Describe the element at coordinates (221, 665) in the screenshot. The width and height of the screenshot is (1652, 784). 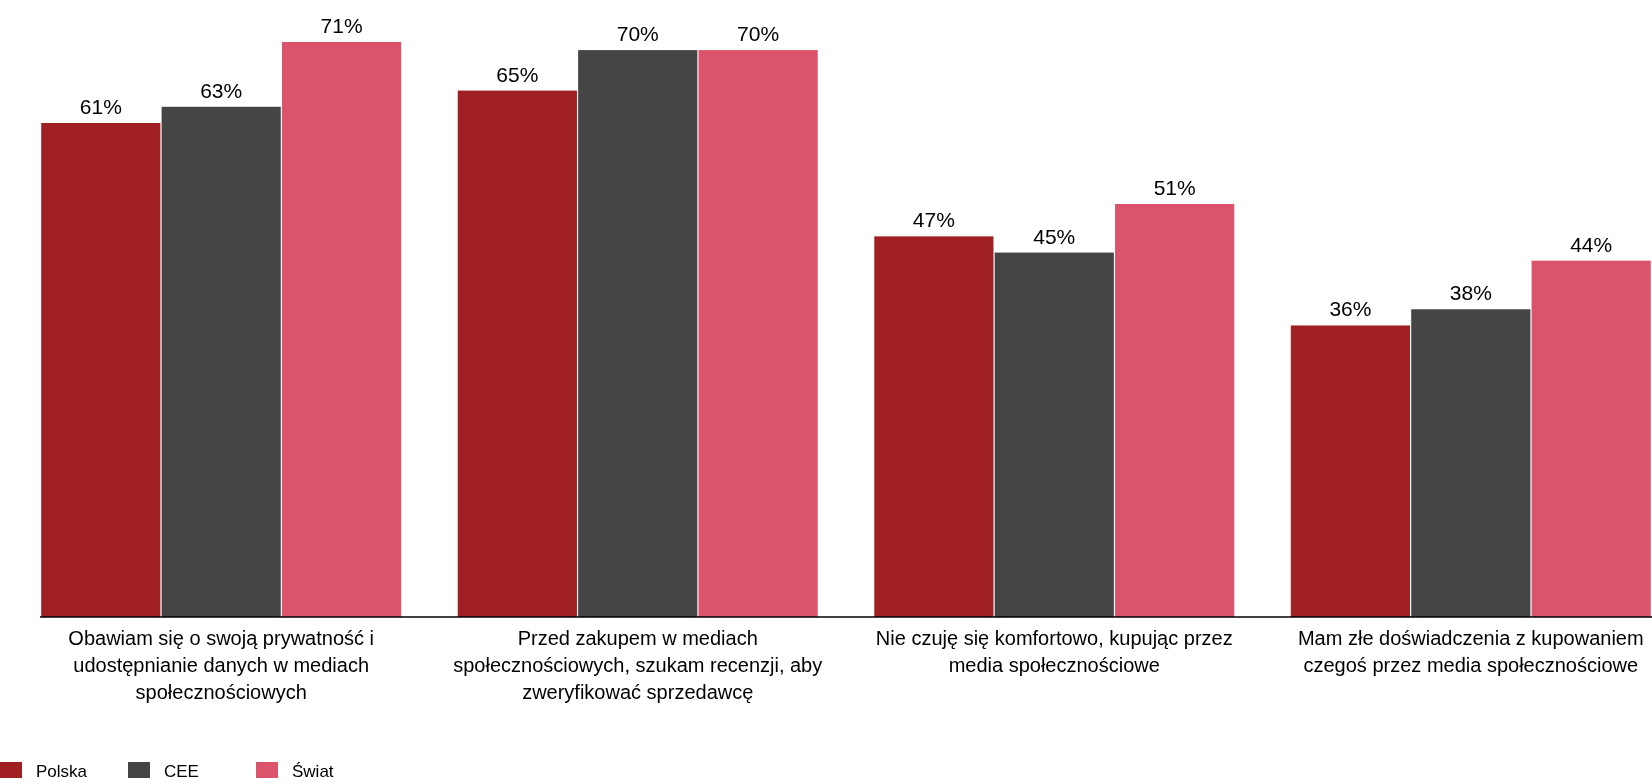
I see `x-tick-label: Obawiam się o swoją prywatność i udostępnianie danych w mediach społecznościowych` at that location.